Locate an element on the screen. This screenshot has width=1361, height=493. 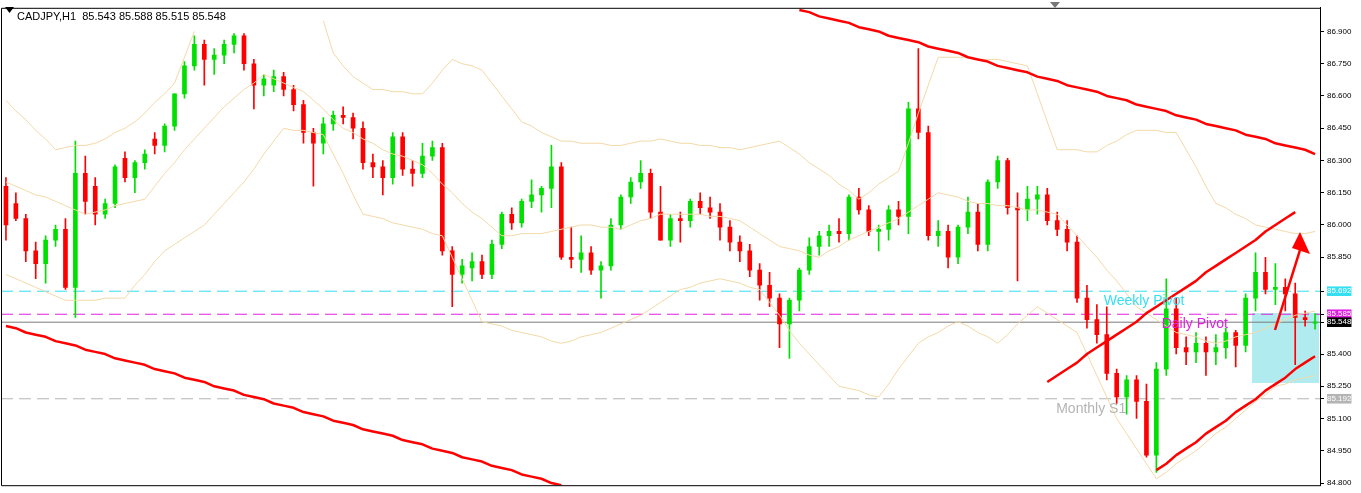
y-tick-label: 86.750 is located at coordinates (1340, 63).